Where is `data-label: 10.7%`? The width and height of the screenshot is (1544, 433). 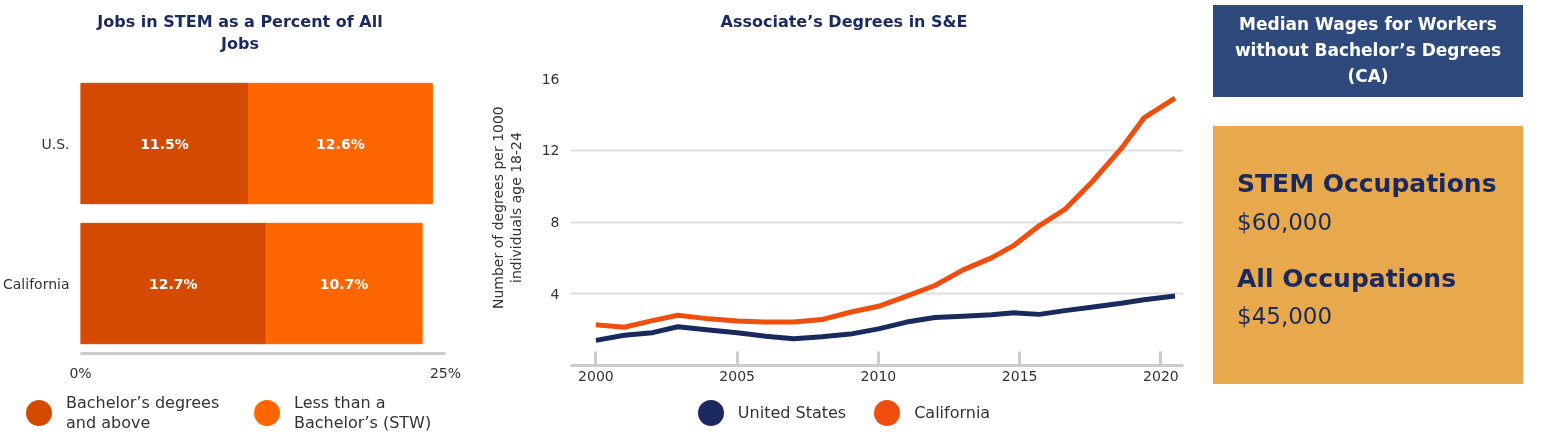
data-label: 10.7% is located at coordinates (344, 283).